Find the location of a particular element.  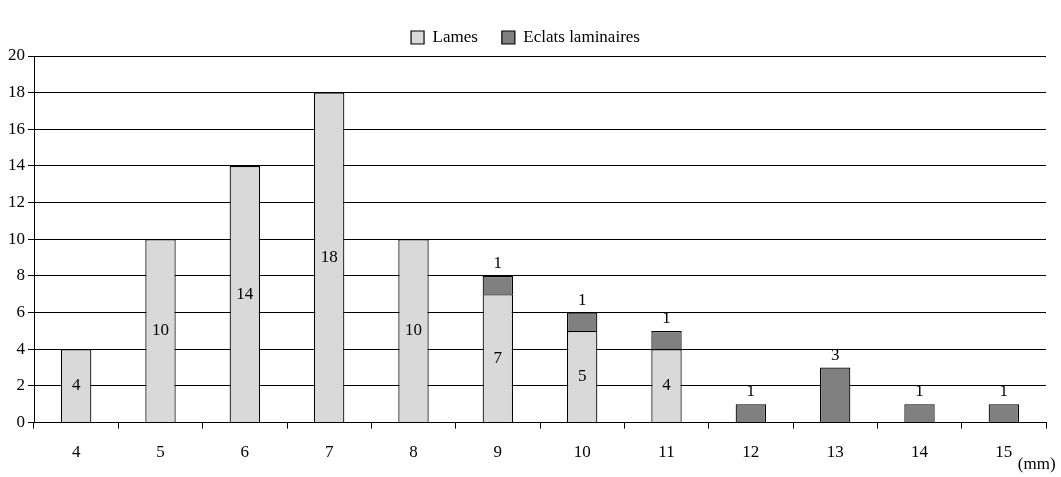

x-tick-label: 14 is located at coordinates (920, 452).